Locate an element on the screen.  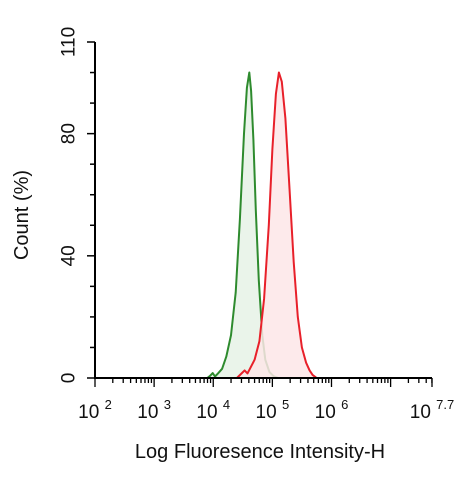
series-2-area is located at coordinates (276, 225).